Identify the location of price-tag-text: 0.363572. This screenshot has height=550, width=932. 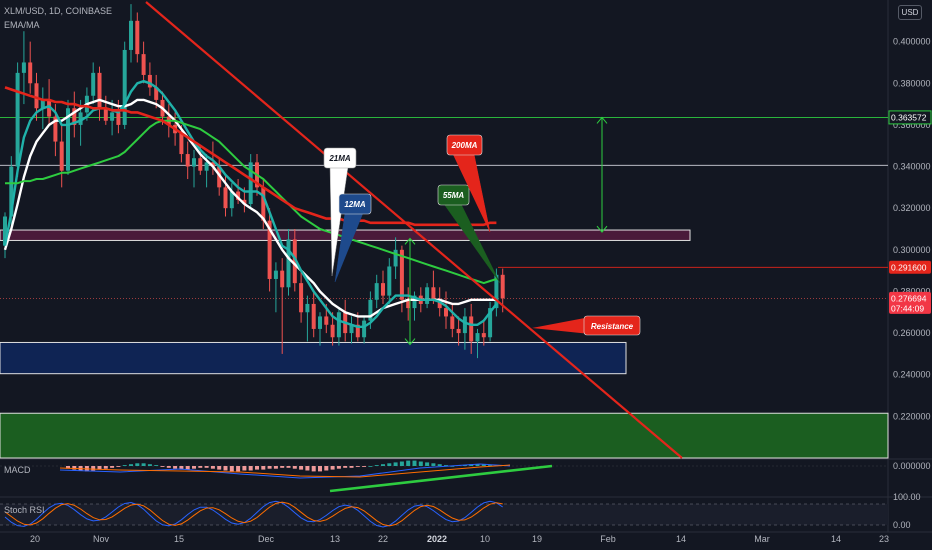
(909, 117).